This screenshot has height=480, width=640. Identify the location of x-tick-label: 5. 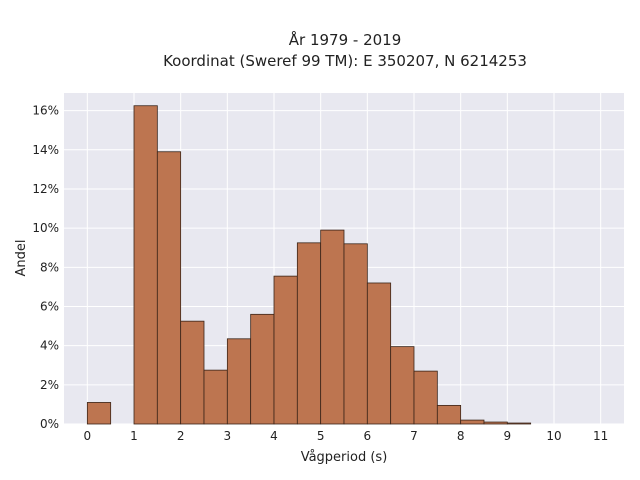
(321, 436).